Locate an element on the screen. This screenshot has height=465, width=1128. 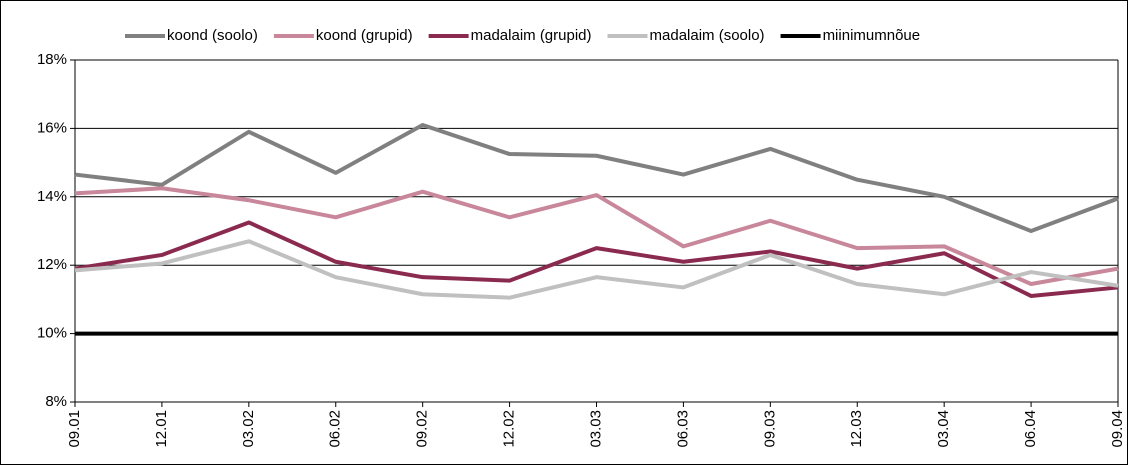
x-tick-label: 06.04 is located at coordinates (1030, 429).